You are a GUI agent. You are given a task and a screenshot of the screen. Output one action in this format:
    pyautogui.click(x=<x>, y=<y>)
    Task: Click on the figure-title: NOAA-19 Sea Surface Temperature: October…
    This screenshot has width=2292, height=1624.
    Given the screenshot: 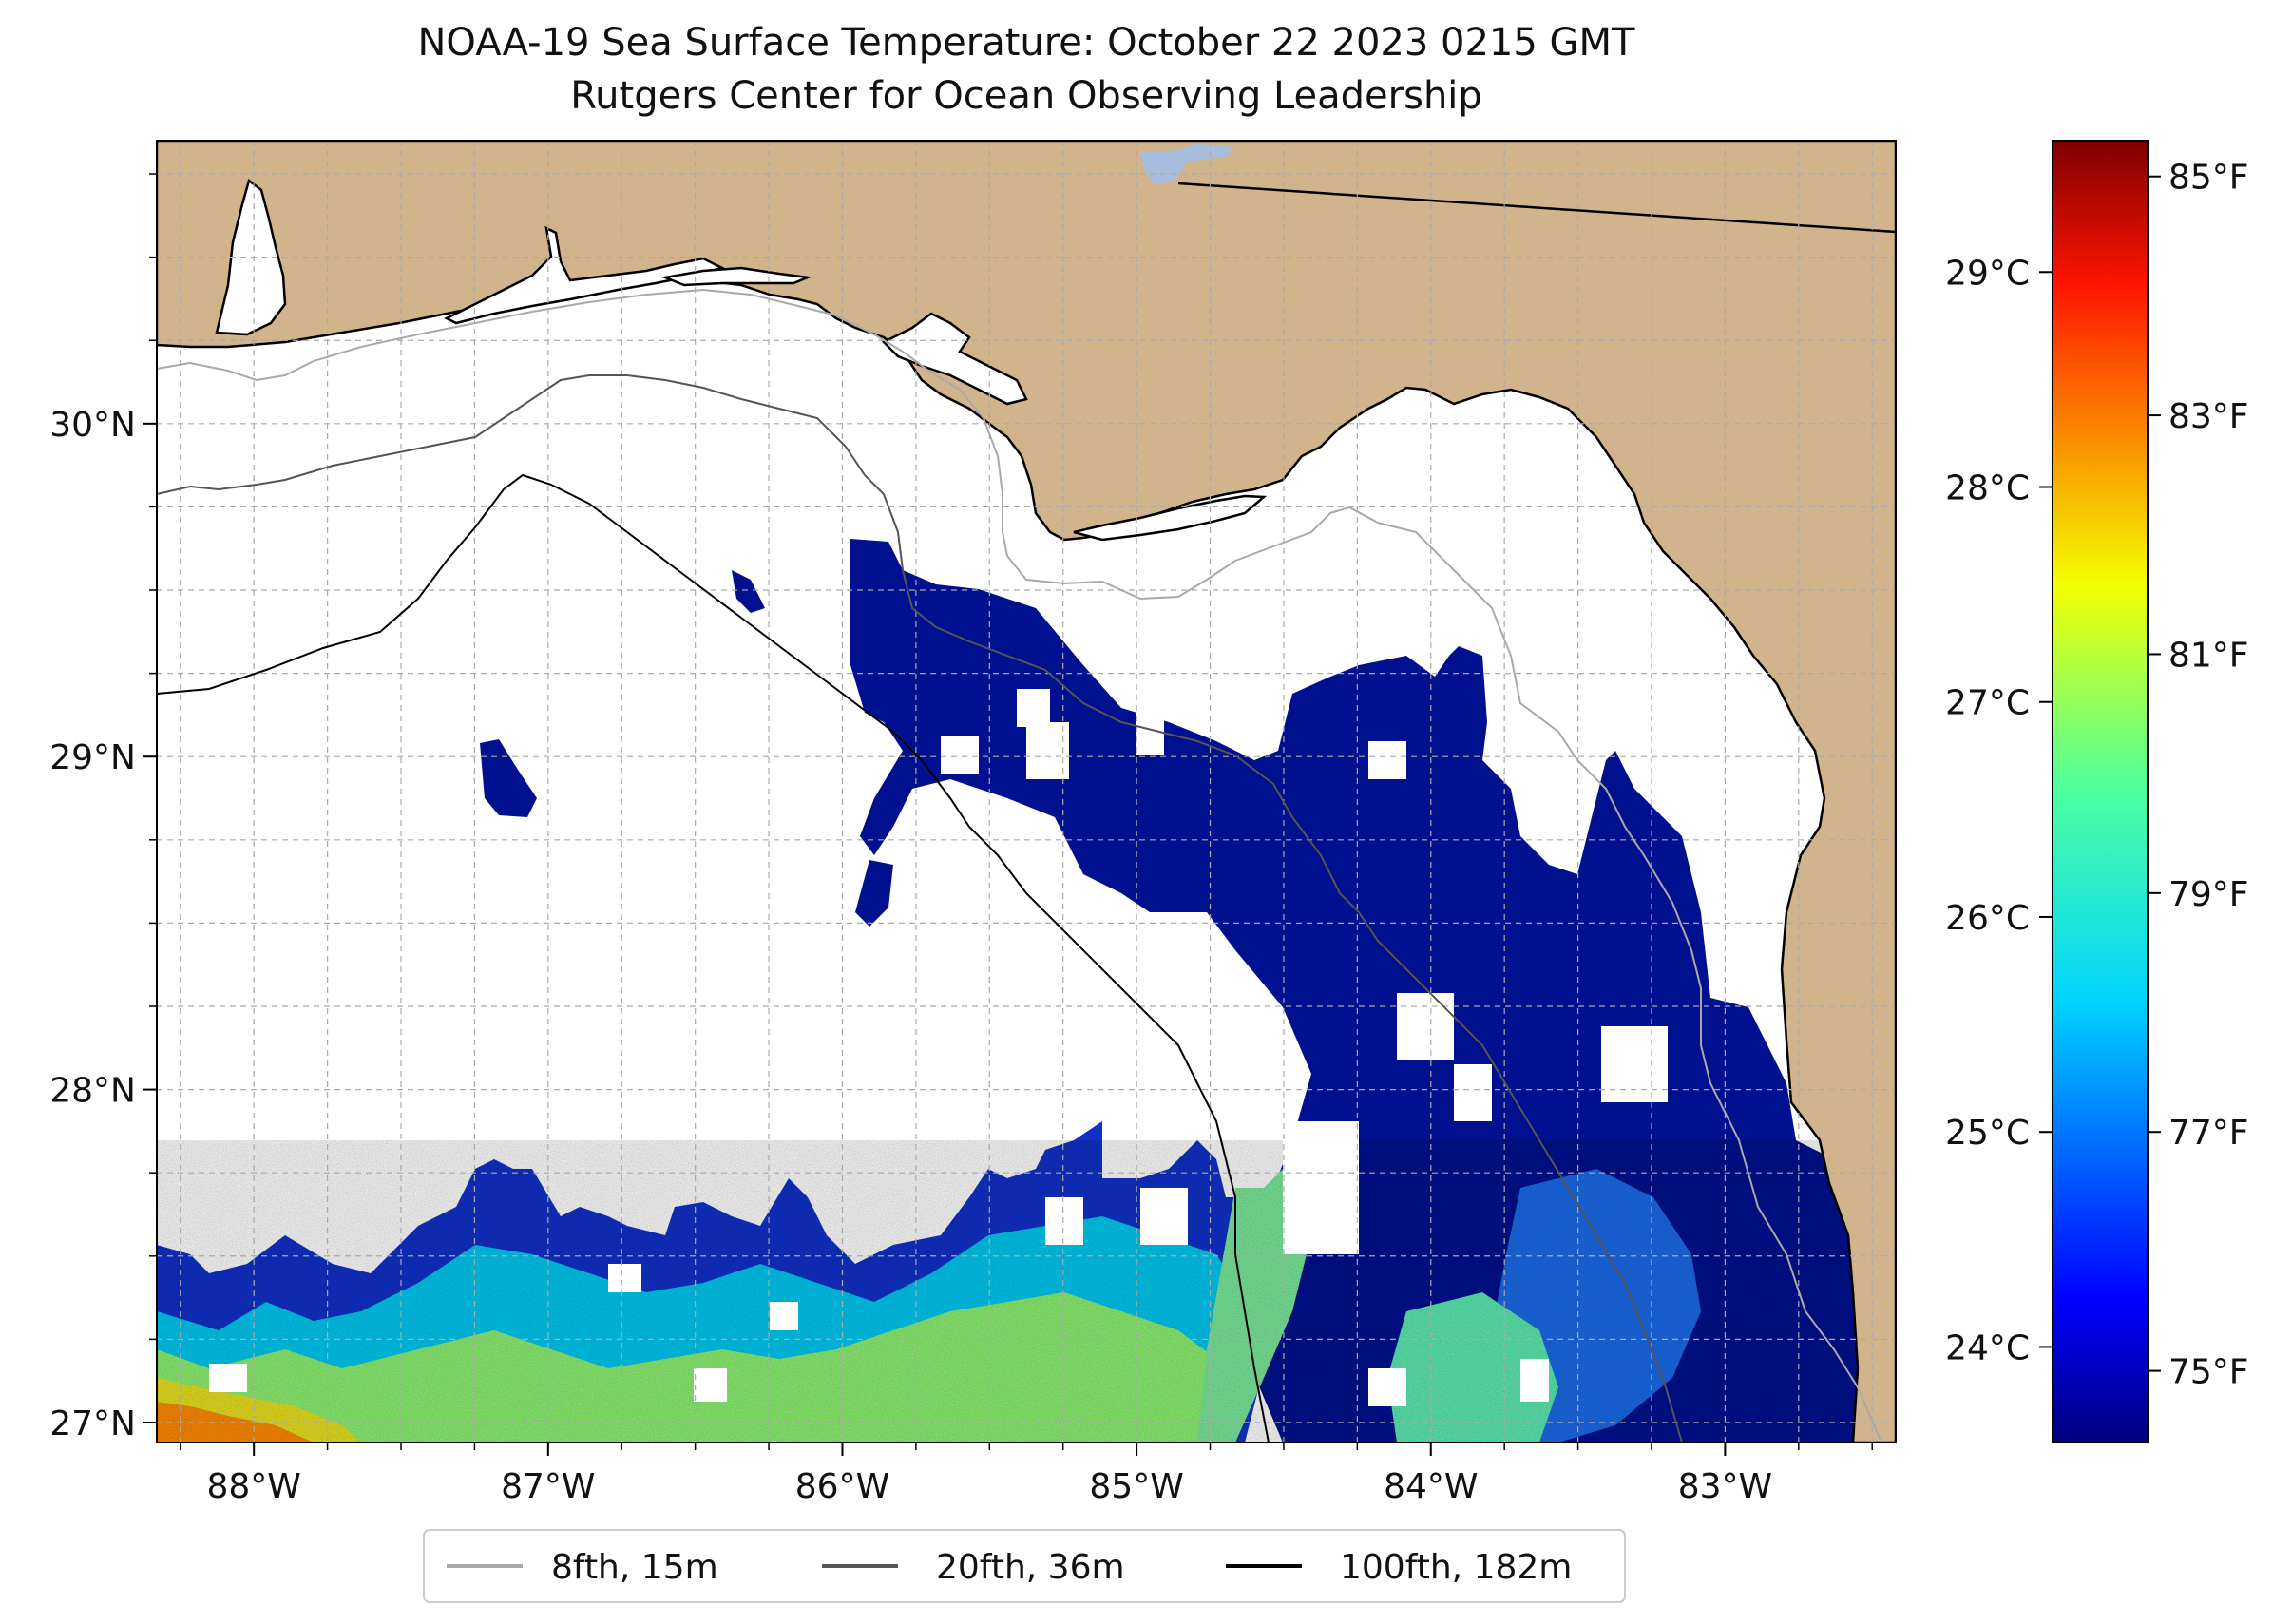 What is the action you would take?
    pyautogui.click(x=1026, y=43)
    